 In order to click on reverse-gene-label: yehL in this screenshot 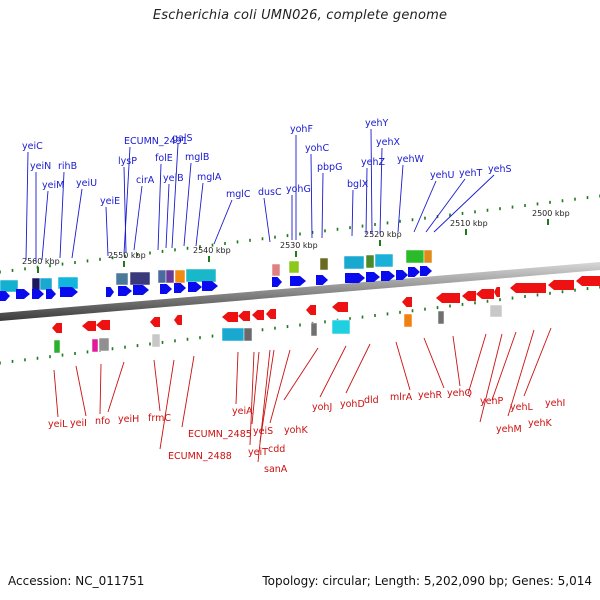, I will do `click(521, 407)`.